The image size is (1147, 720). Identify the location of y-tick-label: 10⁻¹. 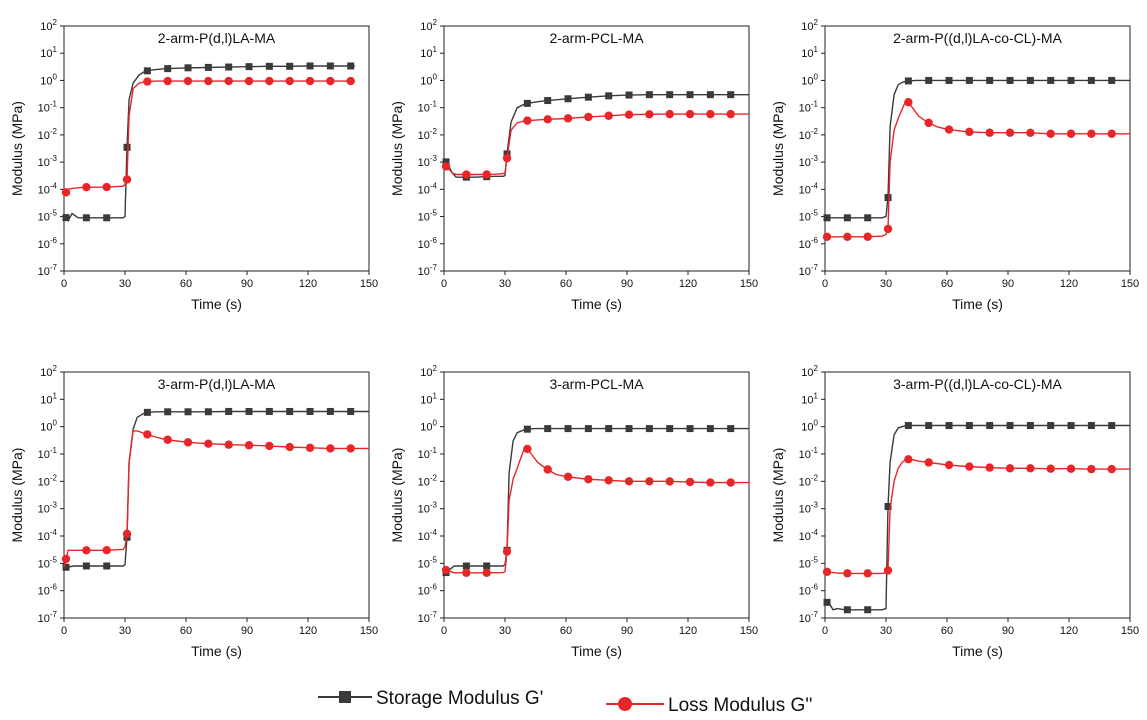
(48, 453).